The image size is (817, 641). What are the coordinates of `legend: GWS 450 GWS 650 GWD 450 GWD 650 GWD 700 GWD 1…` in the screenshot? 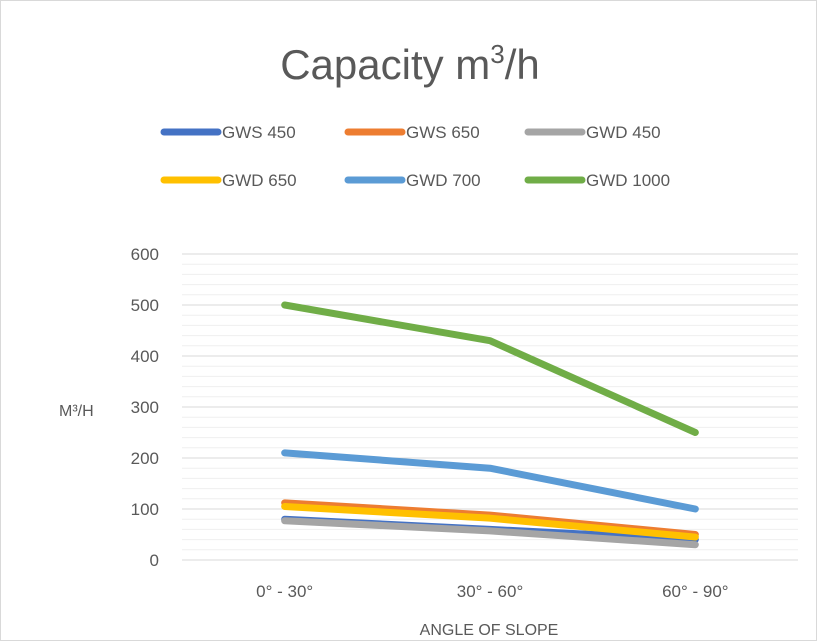 It's located at (415, 156).